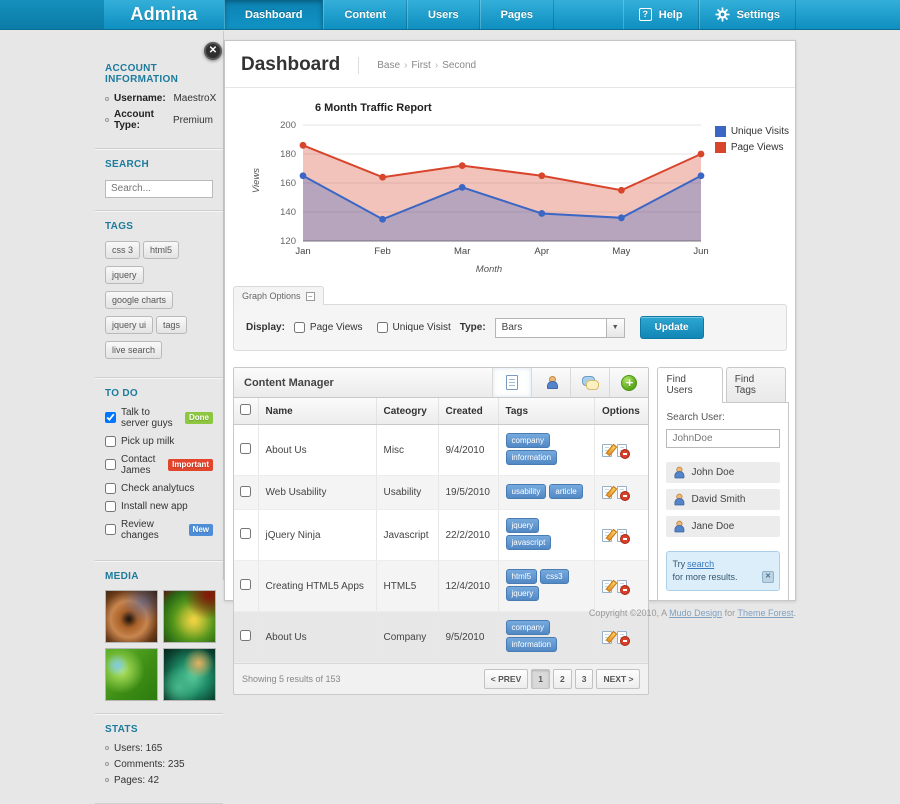 The image size is (900, 804). I want to click on nav-tab-pages: Pages, so click(517, 14).